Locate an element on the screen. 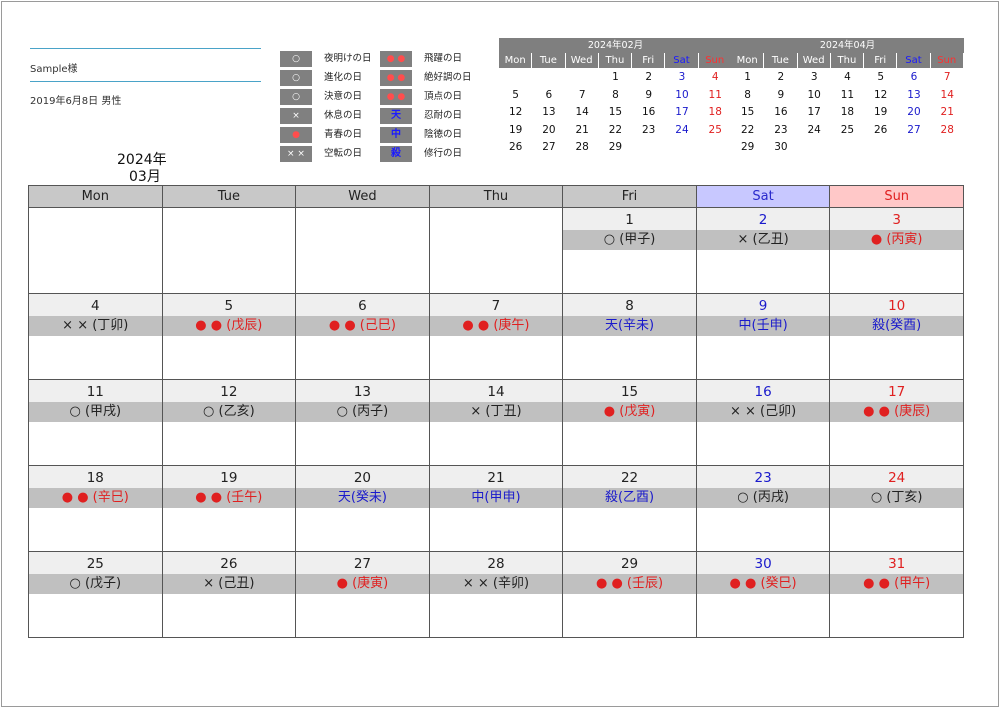 The height and width of the screenshot is (708, 1000). mini-day: 29 is located at coordinates (747, 147).